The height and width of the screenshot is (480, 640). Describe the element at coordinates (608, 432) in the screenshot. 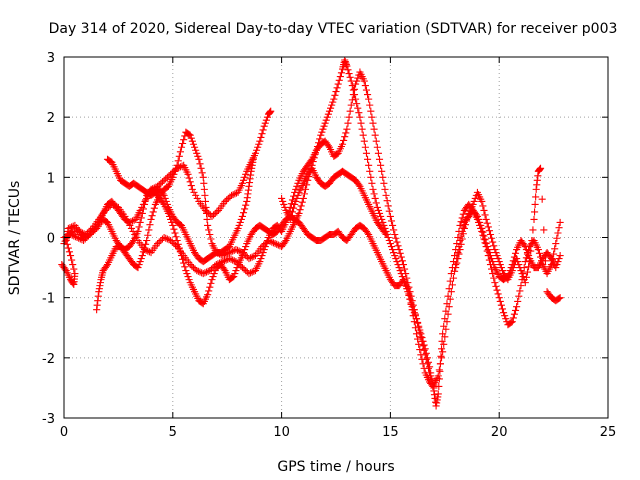

I see `x-tick-label: 25` at that location.